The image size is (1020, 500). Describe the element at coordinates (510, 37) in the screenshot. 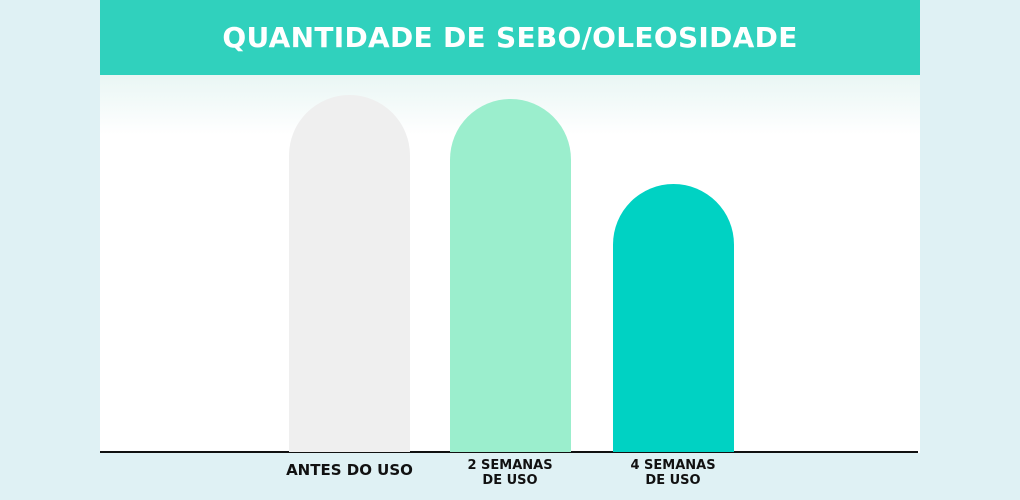

I see `chart-title: QUANTIDADE DE SEBO/OLEOSIDADE` at that location.